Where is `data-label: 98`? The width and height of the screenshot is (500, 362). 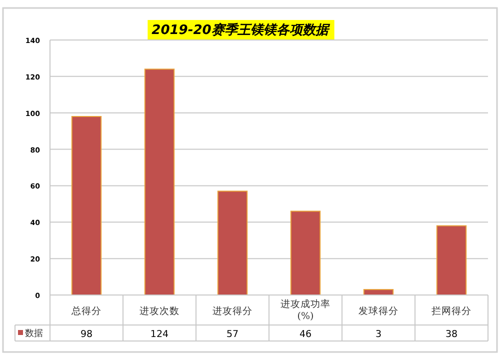 data-label: 98 is located at coordinates (86, 334).